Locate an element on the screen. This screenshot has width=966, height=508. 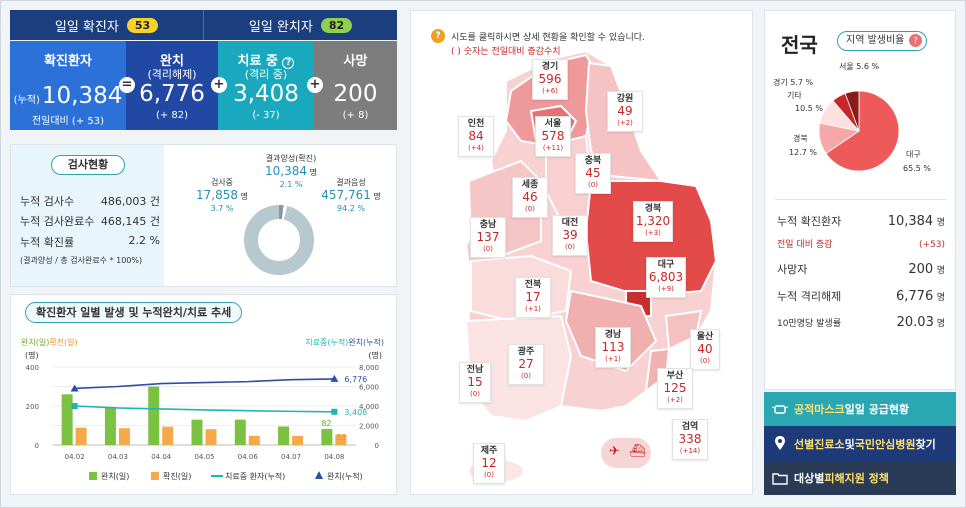
region-marker: 세종 46 (0) is located at coordinates (530, 197).